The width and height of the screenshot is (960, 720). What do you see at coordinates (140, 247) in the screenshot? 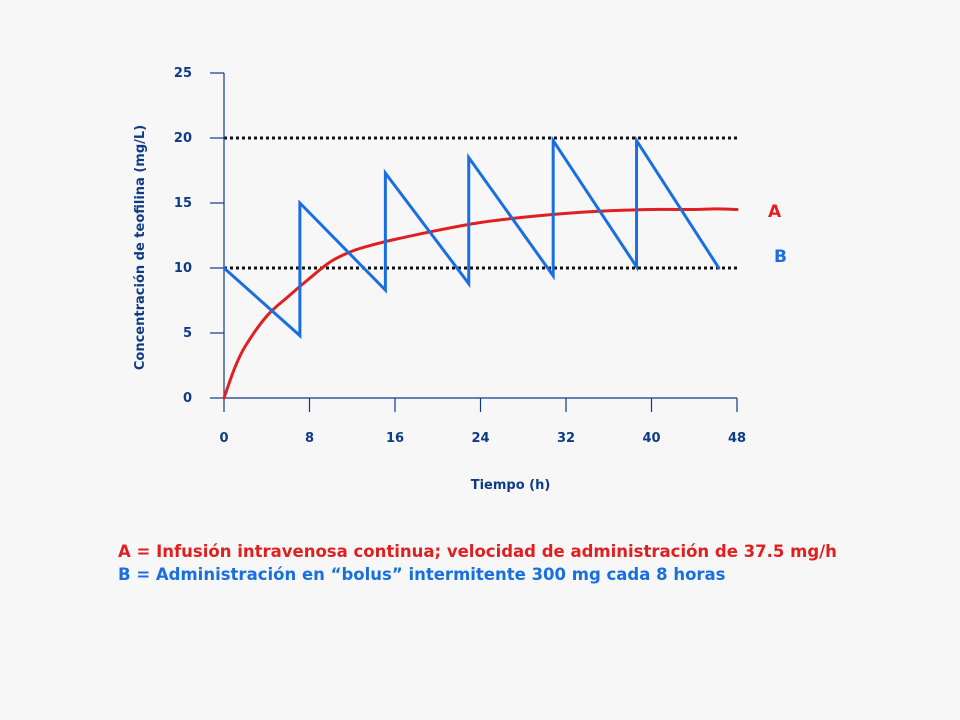
I see `y-axis-title: Concentración de teofilina (mg/L)` at bounding box center [140, 247].